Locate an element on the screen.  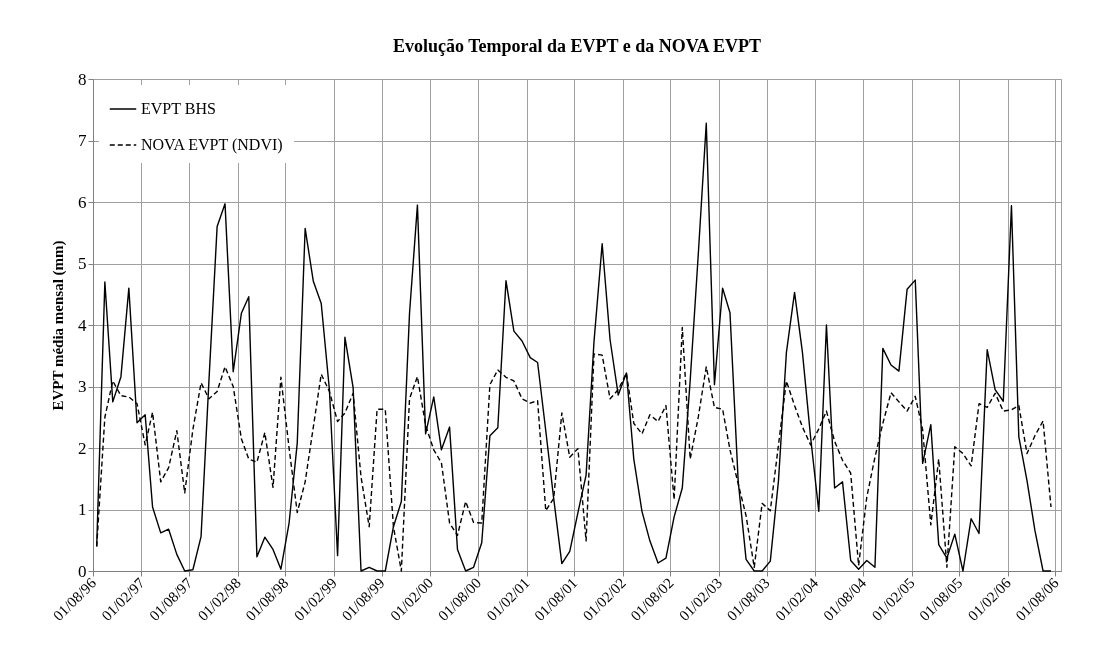
y-tick-label: 1 is located at coordinates (82, 509).